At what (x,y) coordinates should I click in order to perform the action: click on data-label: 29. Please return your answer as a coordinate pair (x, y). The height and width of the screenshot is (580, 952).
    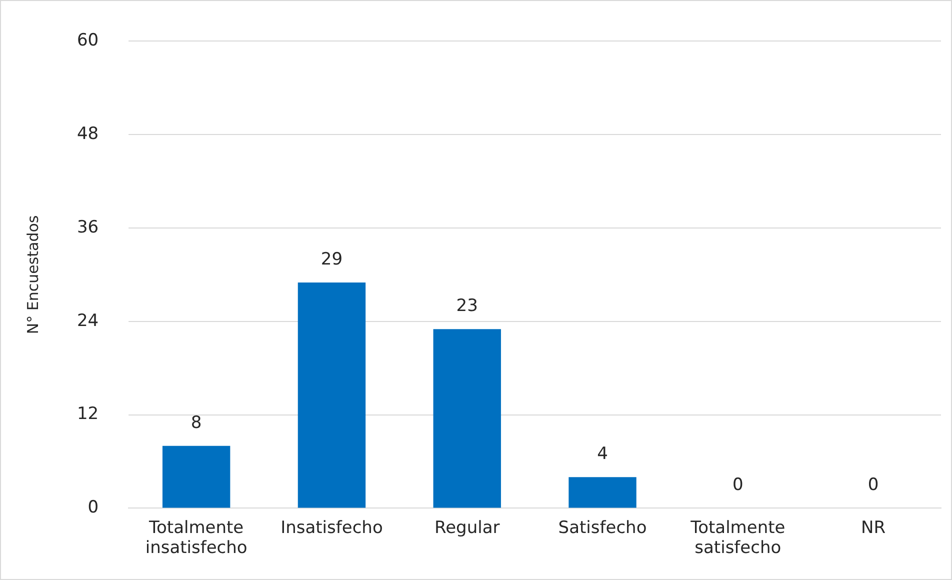
    Looking at the image, I should click on (331, 259).